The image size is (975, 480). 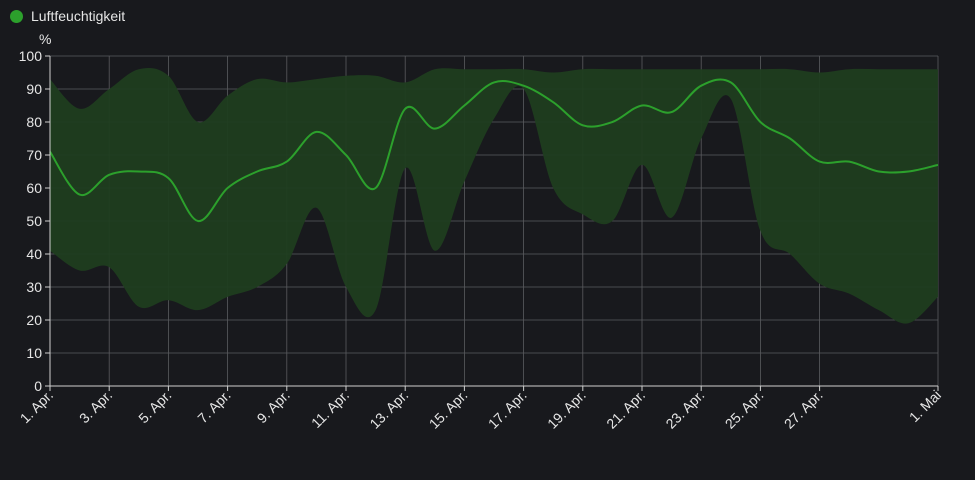 What do you see at coordinates (566, 409) in the screenshot?
I see `x-tick-label: 19. Apr.` at bounding box center [566, 409].